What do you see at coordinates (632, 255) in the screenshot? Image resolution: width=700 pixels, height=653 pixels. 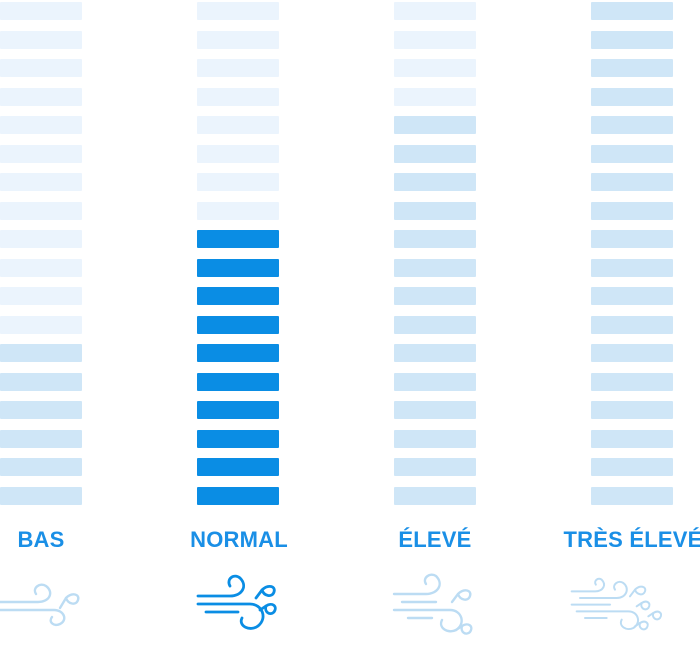 I see `level-bar-tres-eleve` at bounding box center [632, 255].